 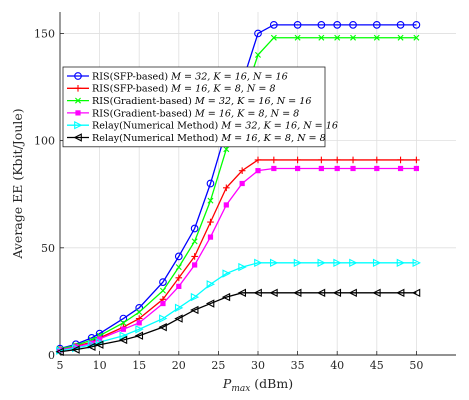 I want to click on legend-label: RIS(SFP-based) M = 16, K = 8, N = 8, so click(x=184, y=89).